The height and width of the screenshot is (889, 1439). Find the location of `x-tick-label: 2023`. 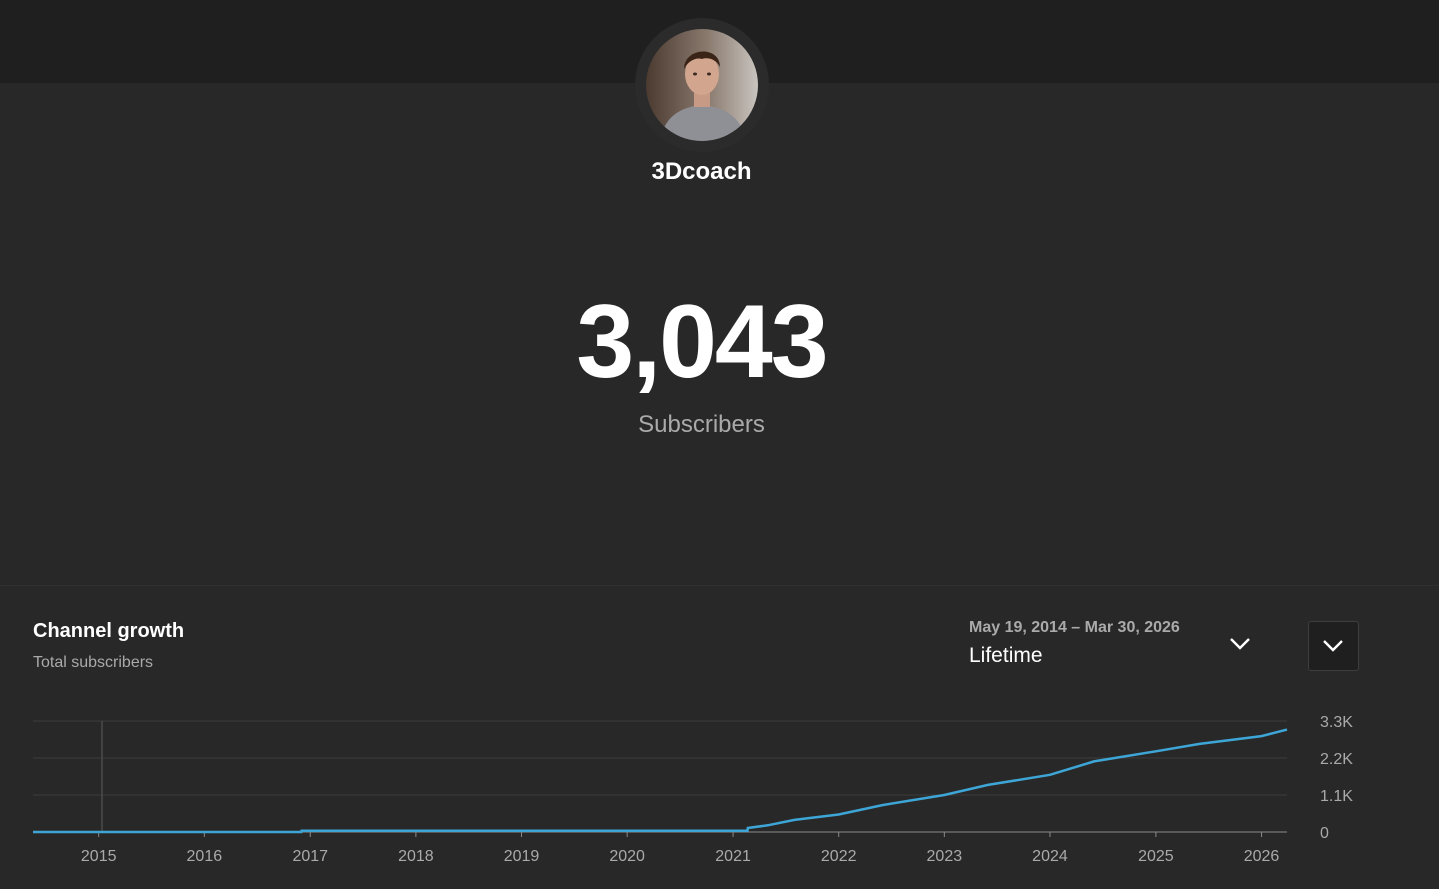

x-tick-label: 2023 is located at coordinates (945, 856).